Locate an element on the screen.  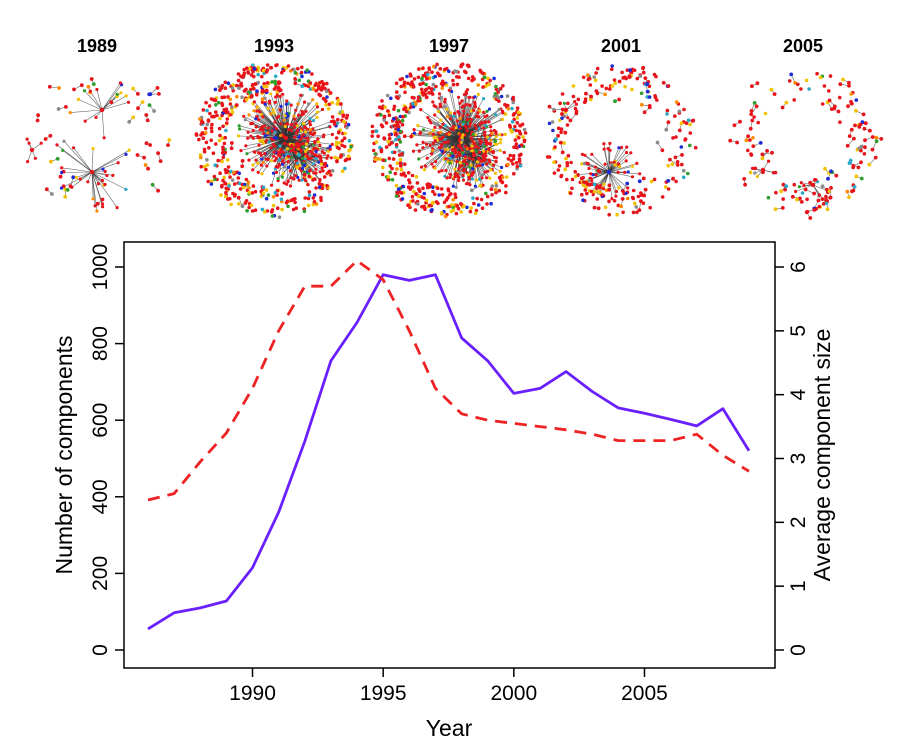
x-axis-label: Year is located at coordinates (449, 728).